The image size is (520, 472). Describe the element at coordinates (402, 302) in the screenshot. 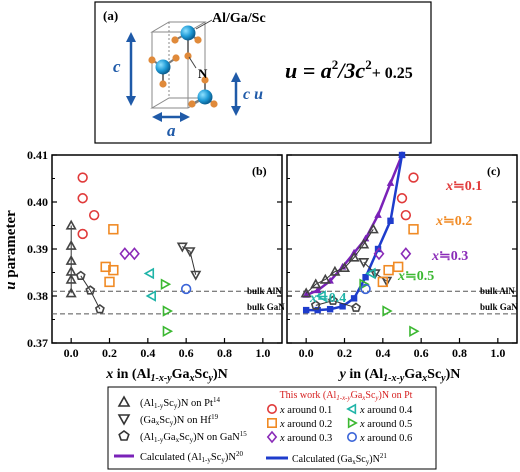

I see `panel-c-reference-lines` at that location.